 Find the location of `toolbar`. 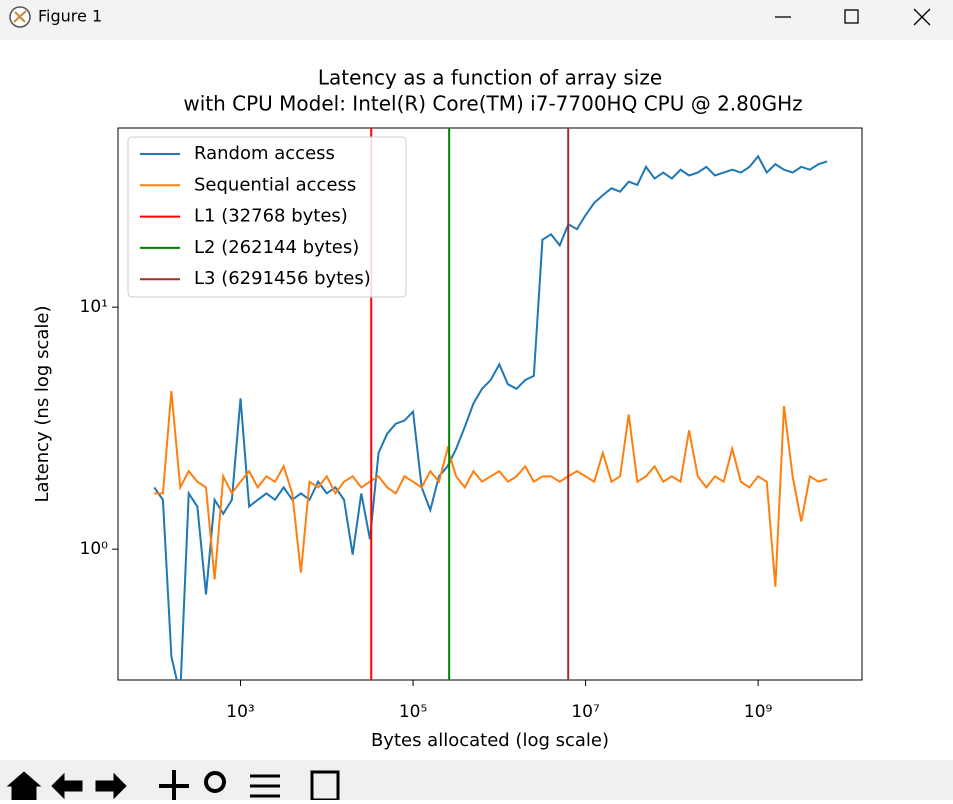

toolbar is located at coordinates (476, 780).